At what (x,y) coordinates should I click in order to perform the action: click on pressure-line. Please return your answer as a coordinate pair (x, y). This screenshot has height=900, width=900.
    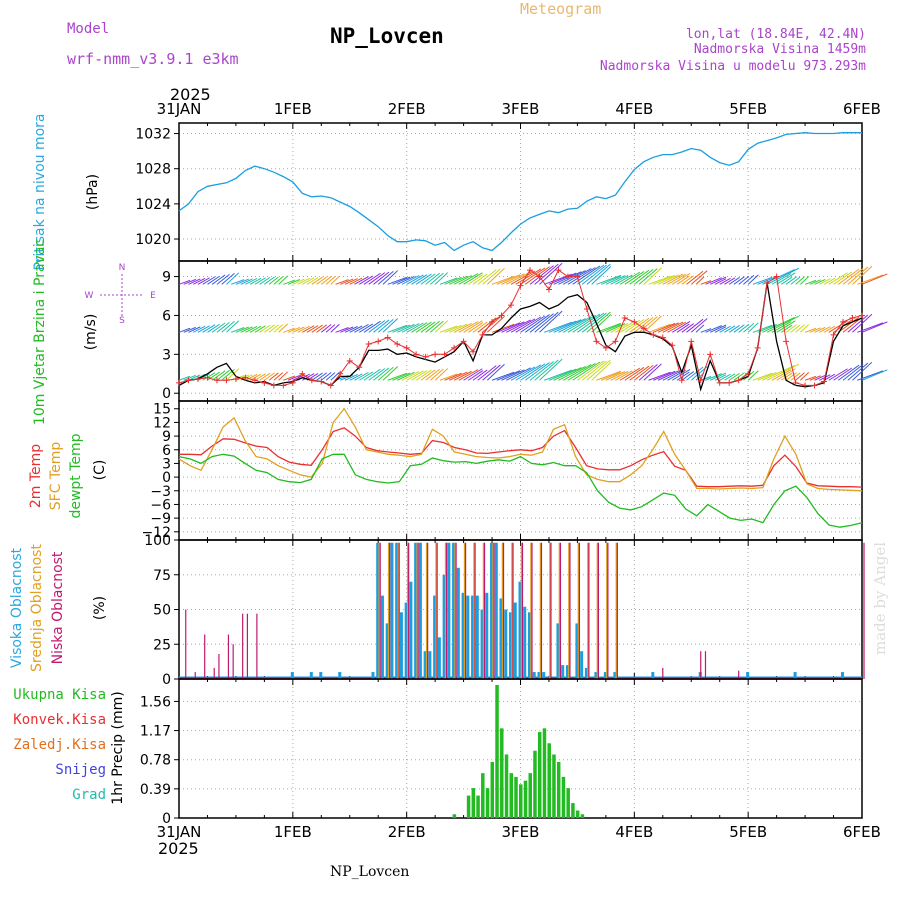
    Looking at the image, I should click on (520, 192).